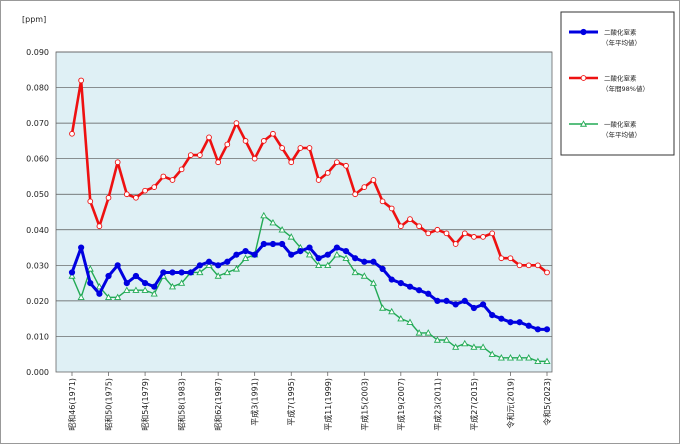  I want to click on legend-sublabel-0: （年平均値）, so click(621, 42).